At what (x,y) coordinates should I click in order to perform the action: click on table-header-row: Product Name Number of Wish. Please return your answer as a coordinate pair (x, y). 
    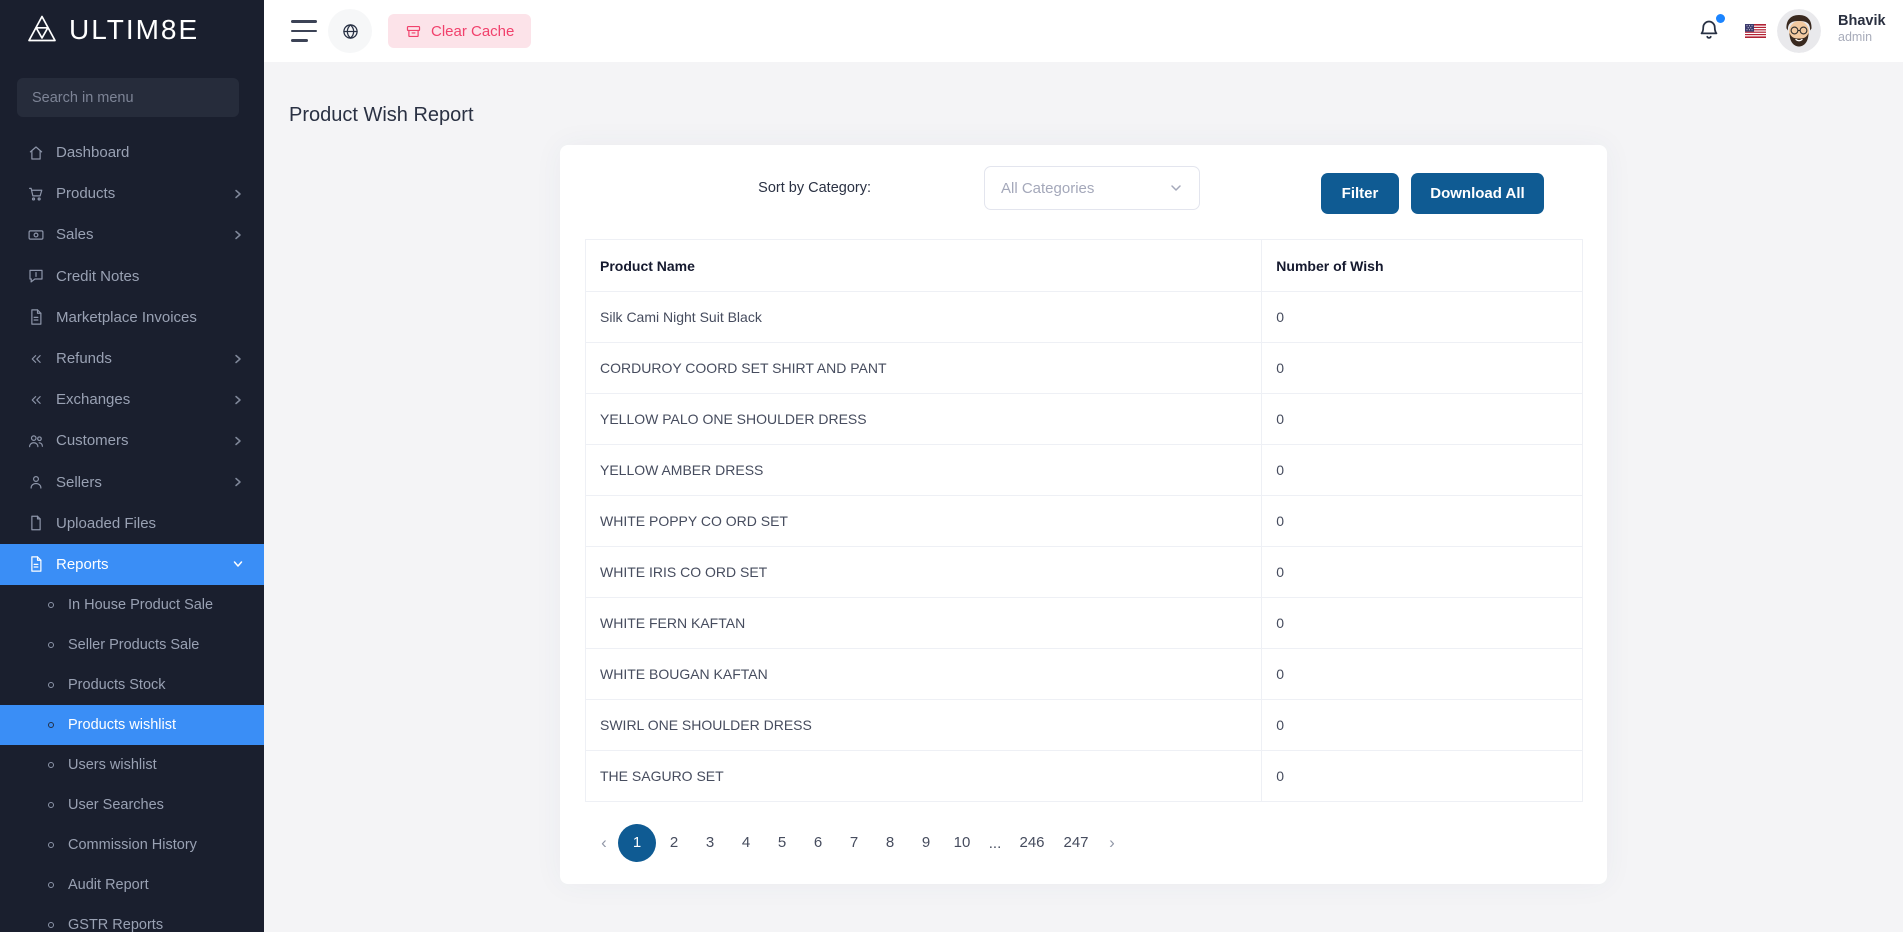
    Looking at the image, I should click on (1083, 265).